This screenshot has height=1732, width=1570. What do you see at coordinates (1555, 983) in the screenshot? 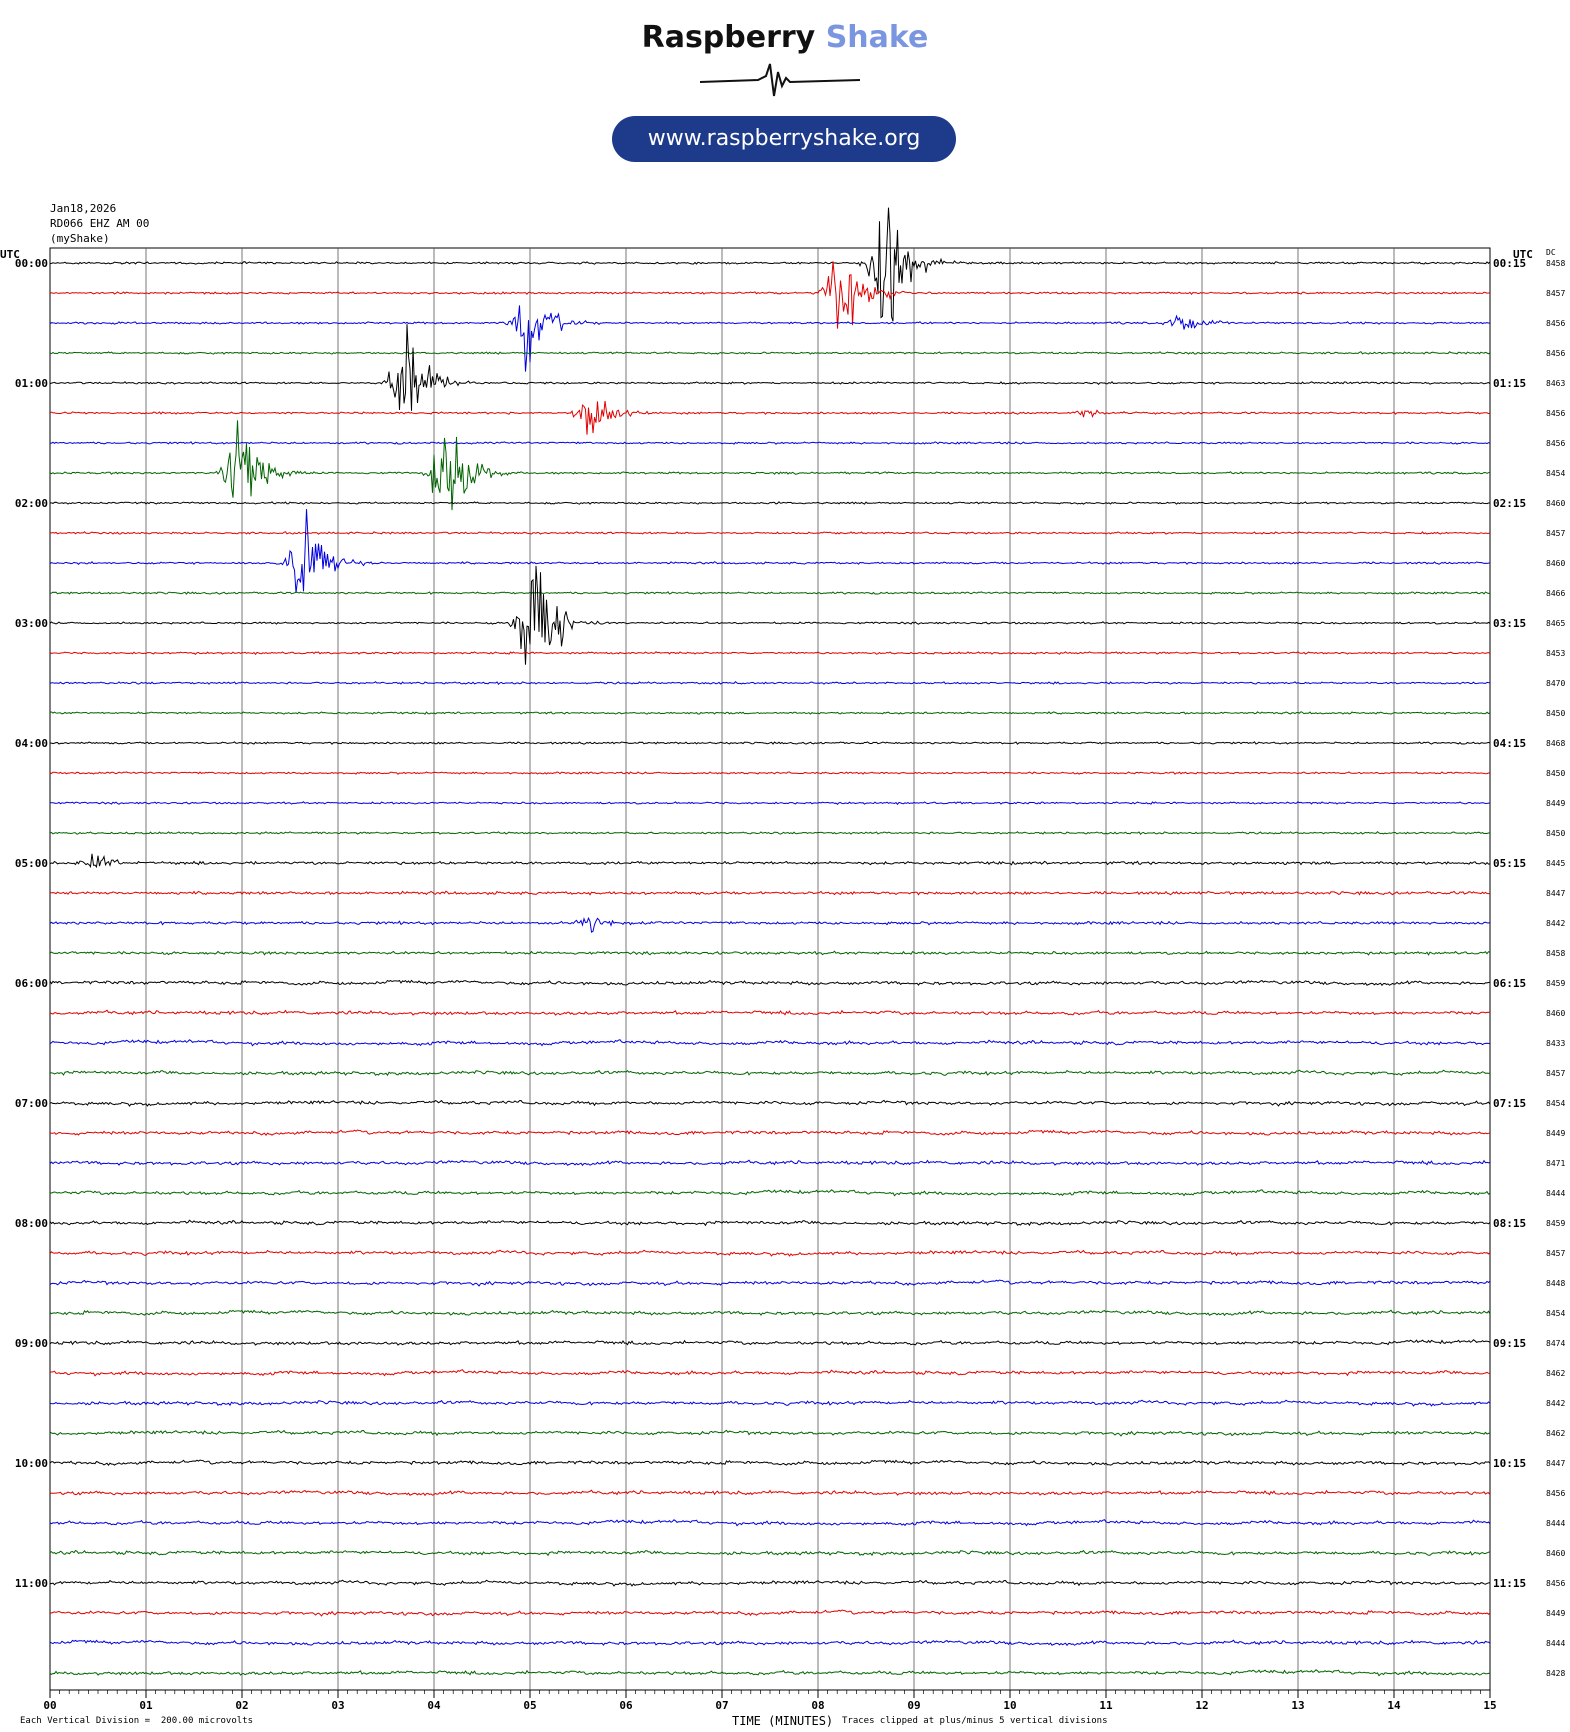
I see `dc-value-label: 8459` at bounding box center [1555, 983].